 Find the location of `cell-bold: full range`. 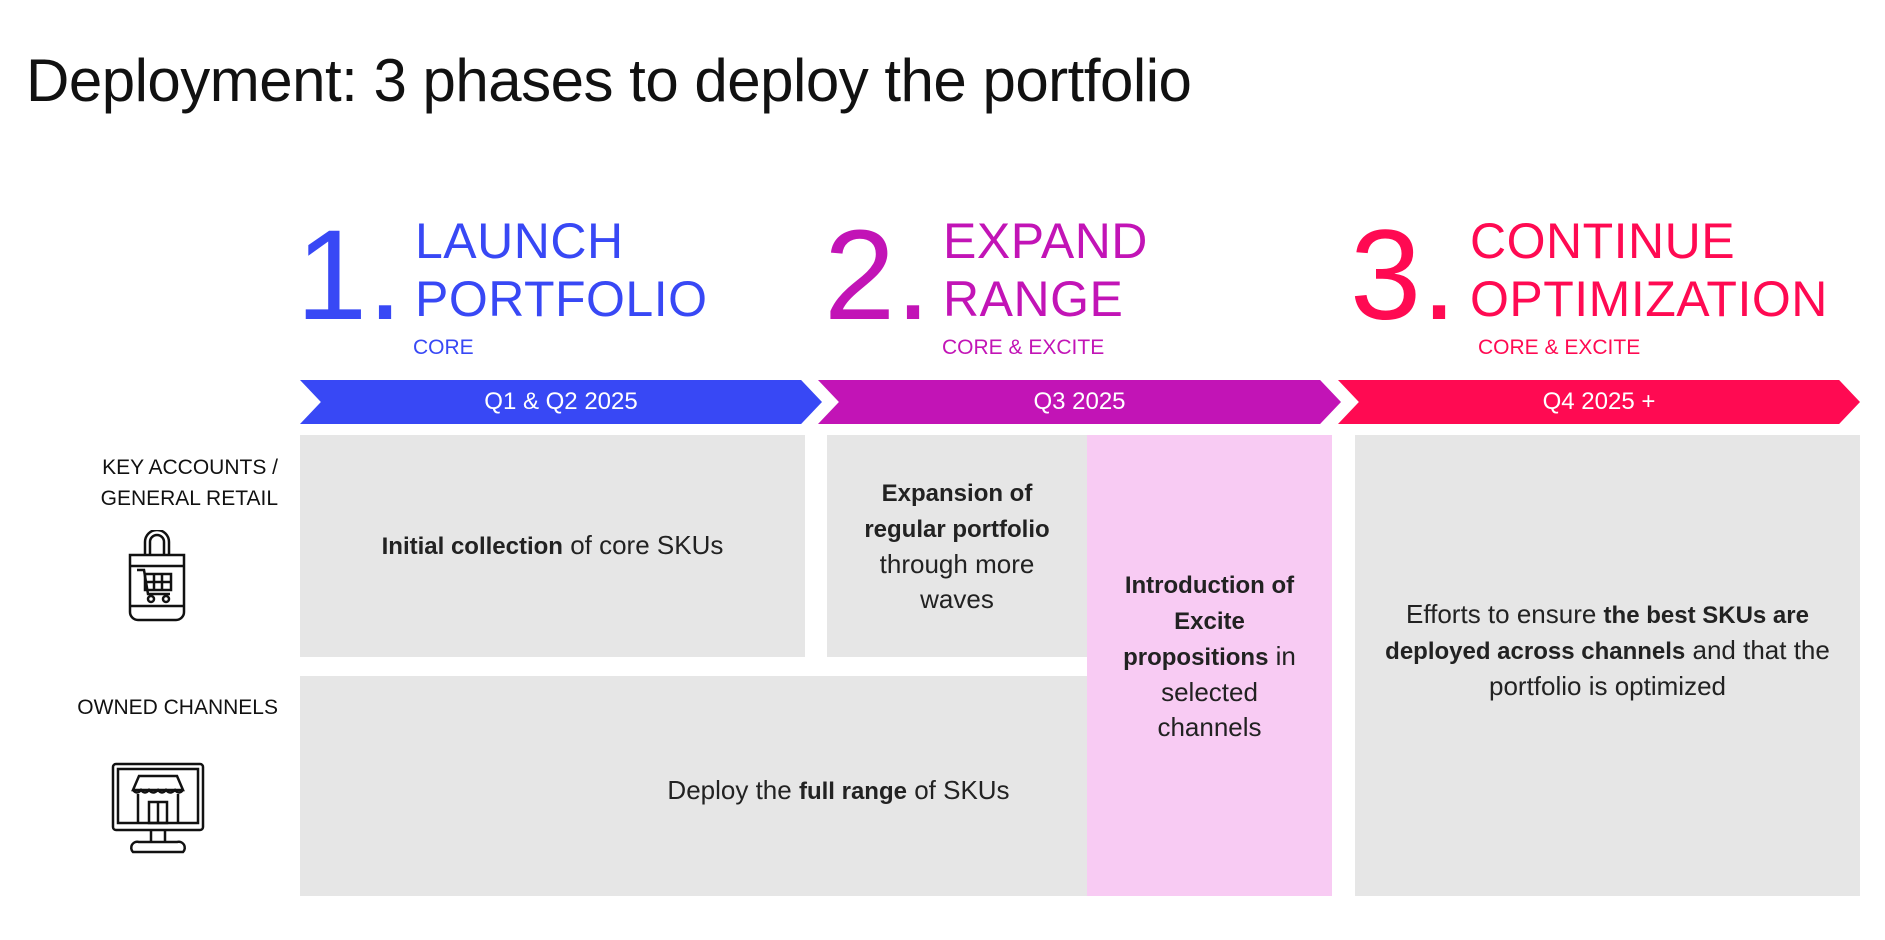

cell-bold: full range is located at coordinates (852, 791).